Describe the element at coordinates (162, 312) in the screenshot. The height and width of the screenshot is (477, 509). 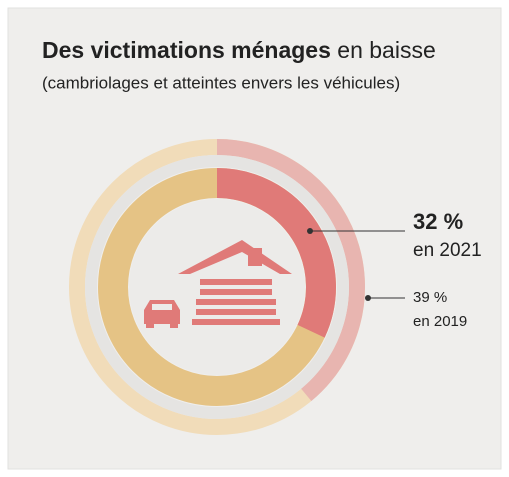
I see `car` at that location.